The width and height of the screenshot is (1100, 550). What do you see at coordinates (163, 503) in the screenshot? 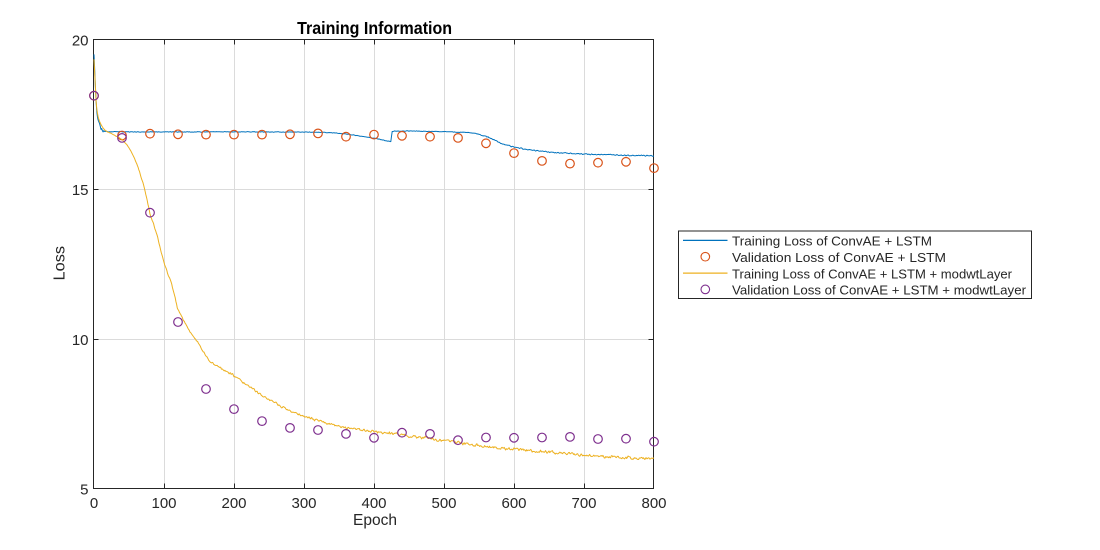
I see `svg-text: 100` at bounding box center [163, 503].